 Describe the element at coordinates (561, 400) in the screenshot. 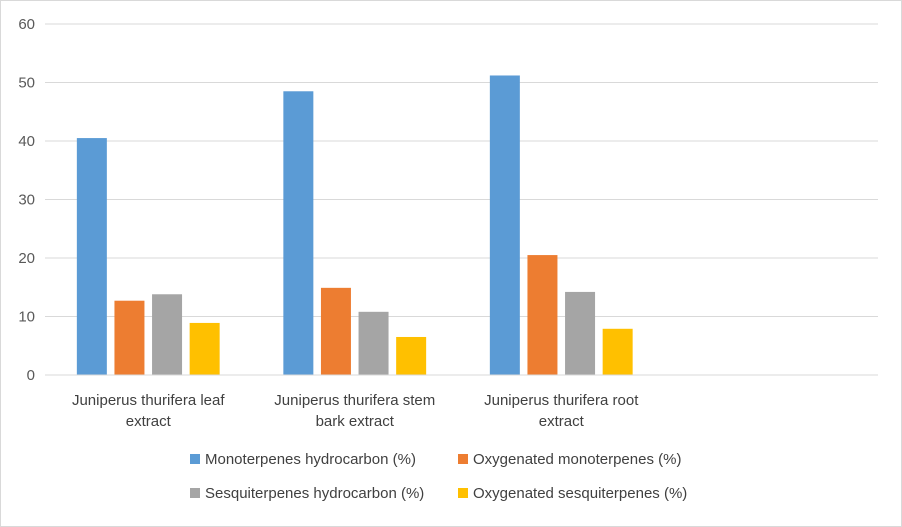

I see `x-tick-label-line: Juniperus thurifera root` at that location.